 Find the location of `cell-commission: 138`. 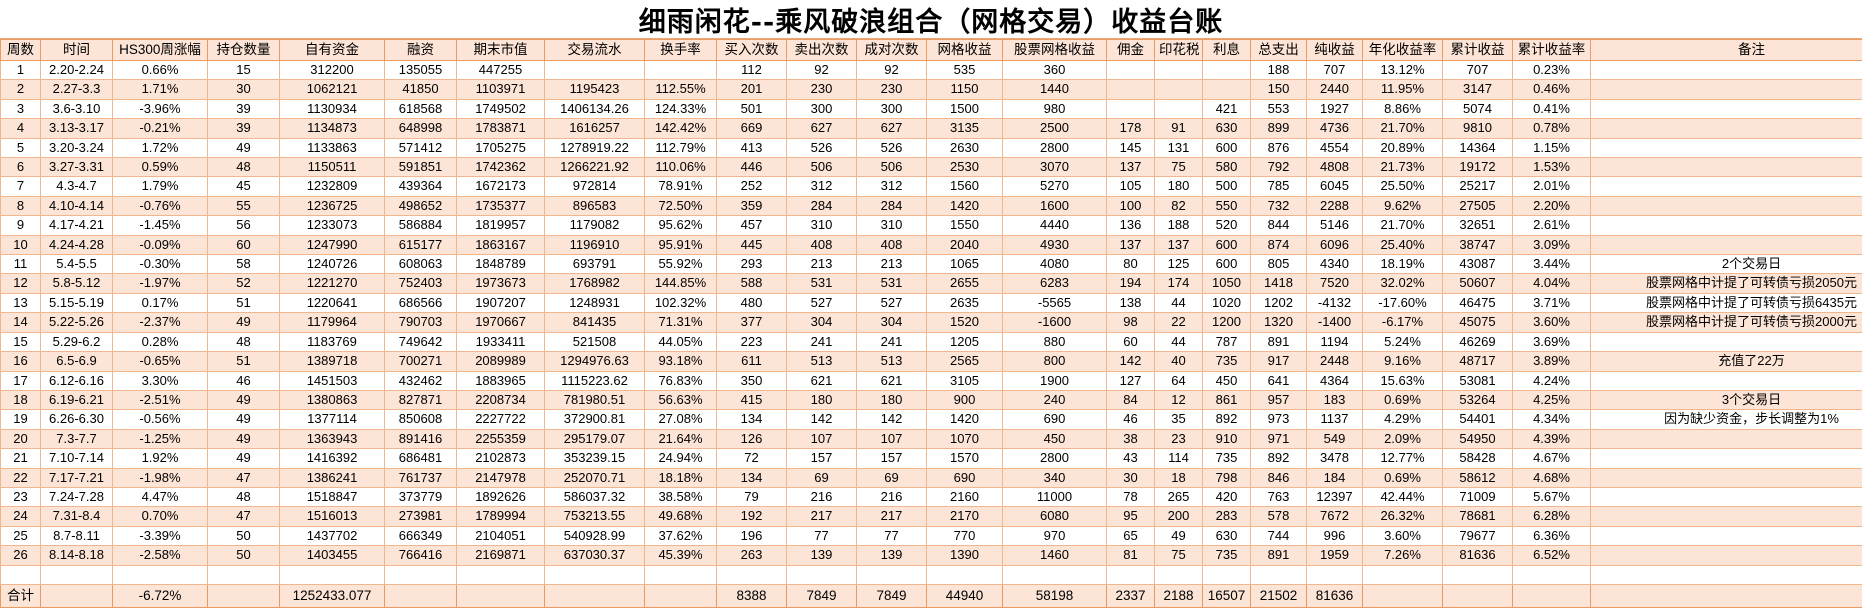

cell-commission: 138 is located at coordinates (1131, 302).